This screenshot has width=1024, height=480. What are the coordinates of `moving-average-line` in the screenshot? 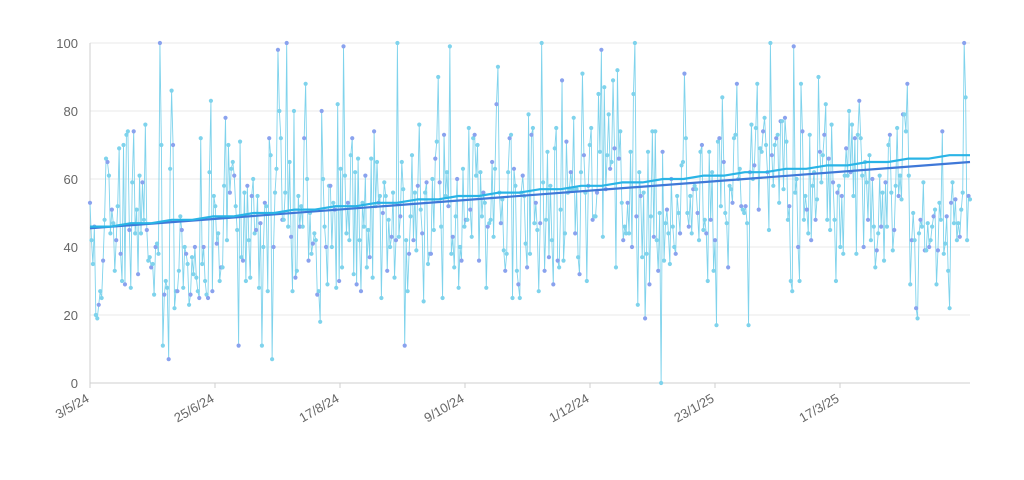 It's located at (530, 191).